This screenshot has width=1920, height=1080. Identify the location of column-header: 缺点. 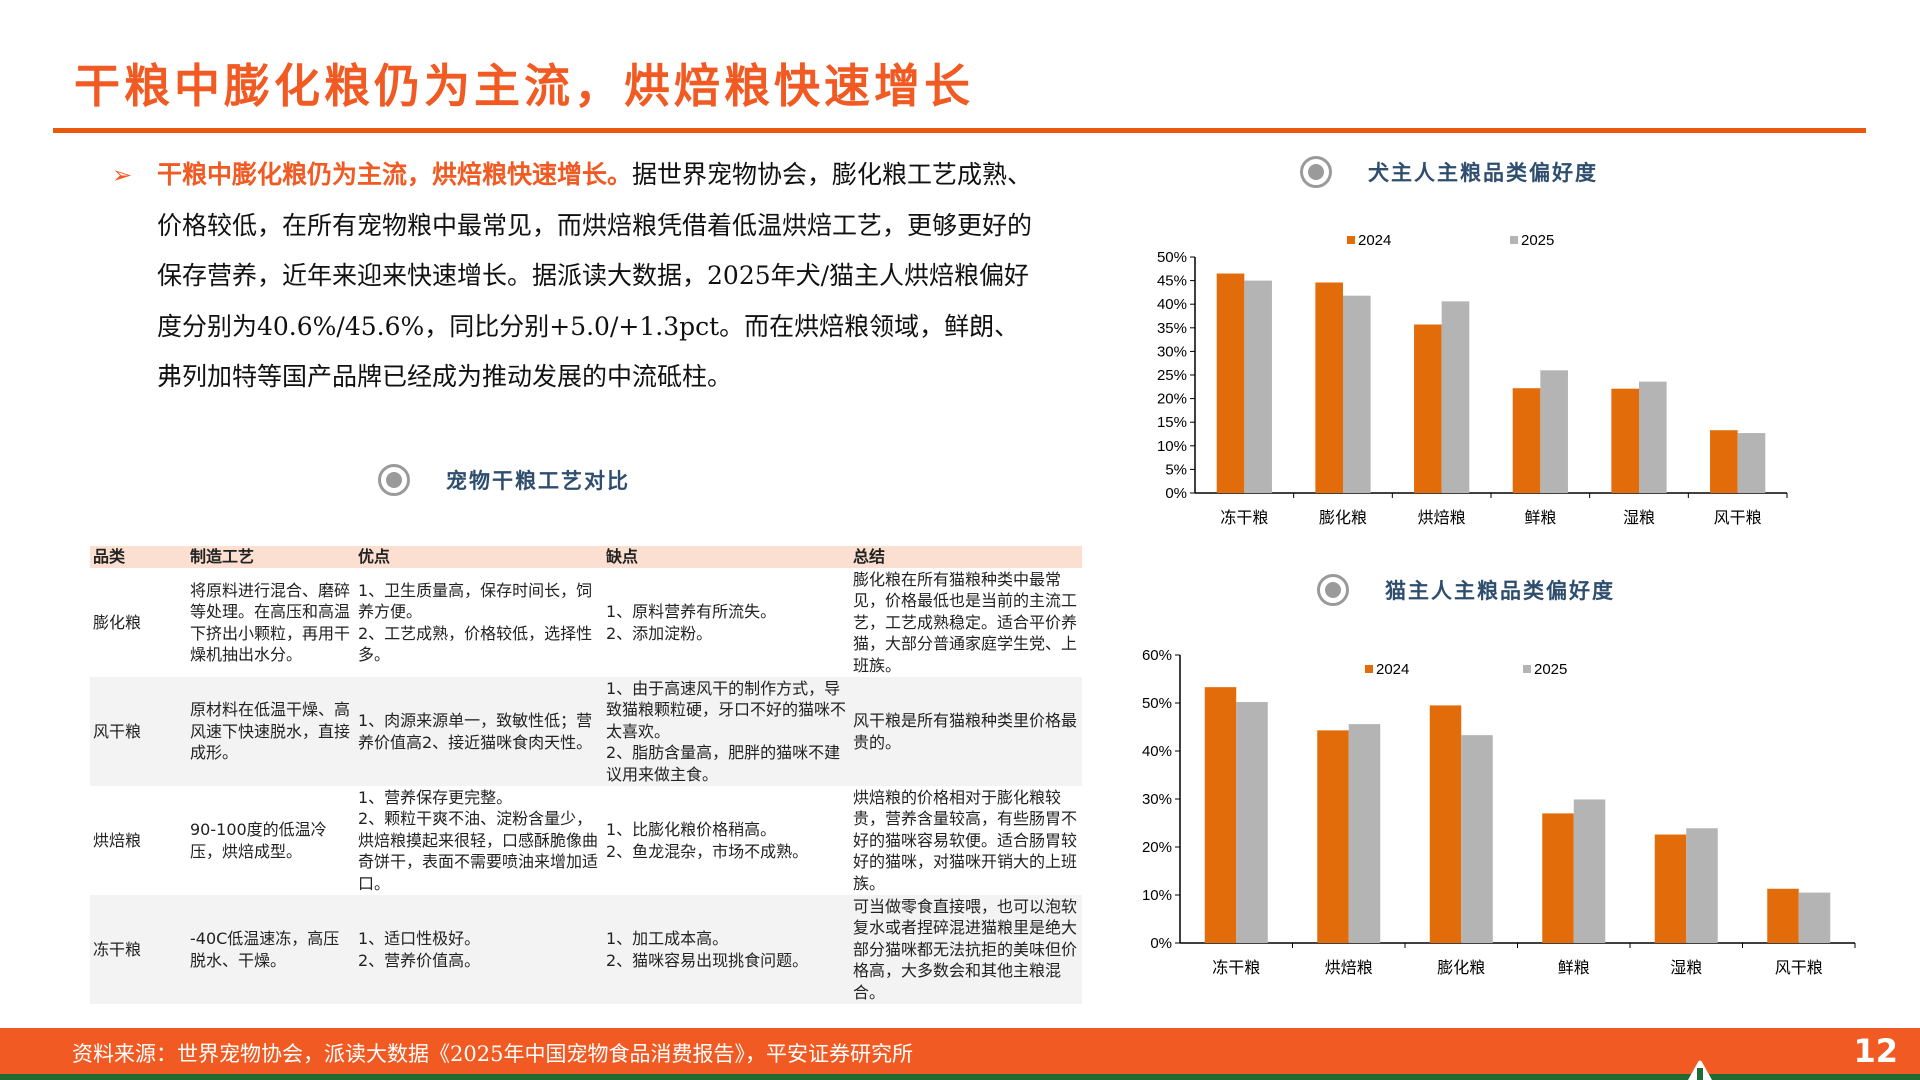
(726, 557).